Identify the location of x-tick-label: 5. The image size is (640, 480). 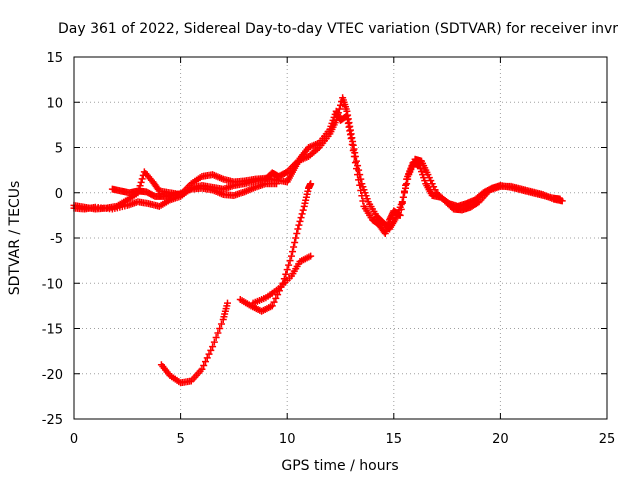
(180, 439).